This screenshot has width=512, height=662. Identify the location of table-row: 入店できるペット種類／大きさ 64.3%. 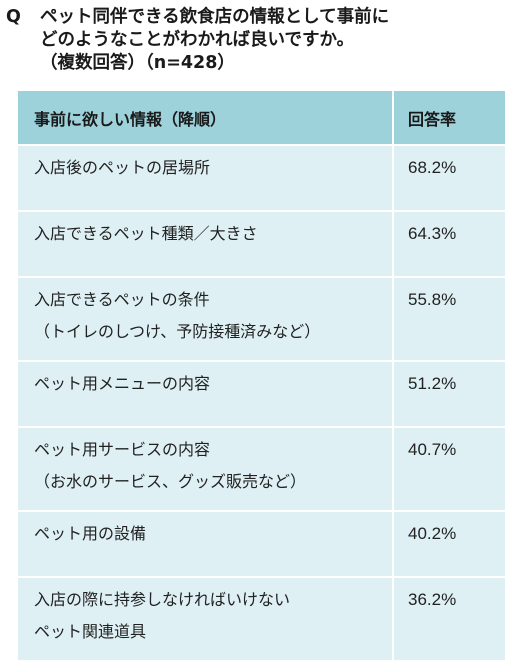
(261, 244).